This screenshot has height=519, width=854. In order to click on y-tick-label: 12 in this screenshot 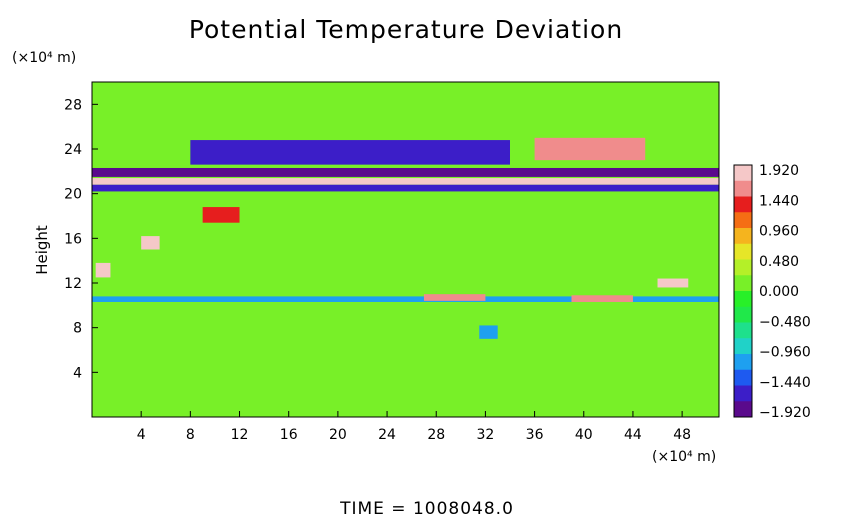, I will do `click(73, 284)`.